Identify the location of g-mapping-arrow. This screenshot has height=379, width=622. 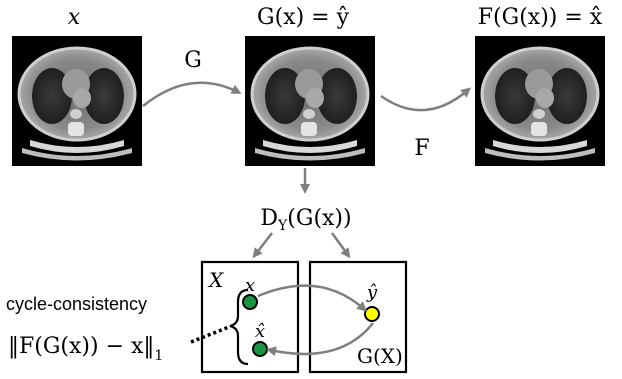
(192, 94).